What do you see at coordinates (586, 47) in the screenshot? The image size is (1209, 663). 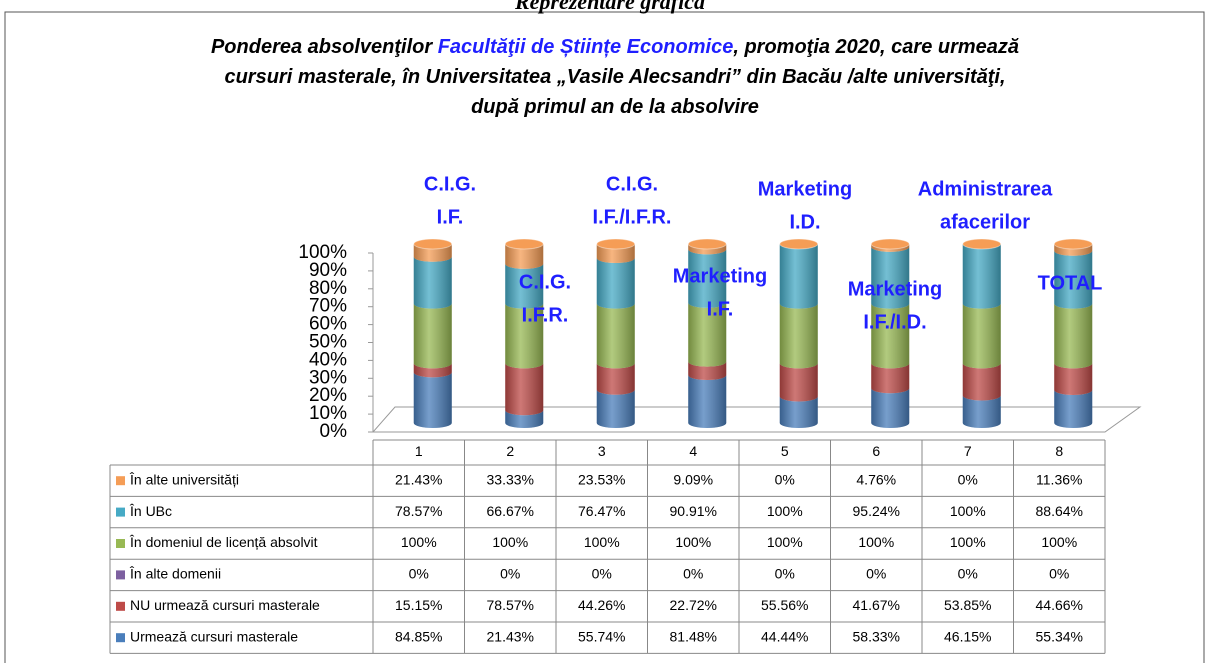 I see `title-part: Facultăţii de Științe Economice` at bounding box center [586, 47].